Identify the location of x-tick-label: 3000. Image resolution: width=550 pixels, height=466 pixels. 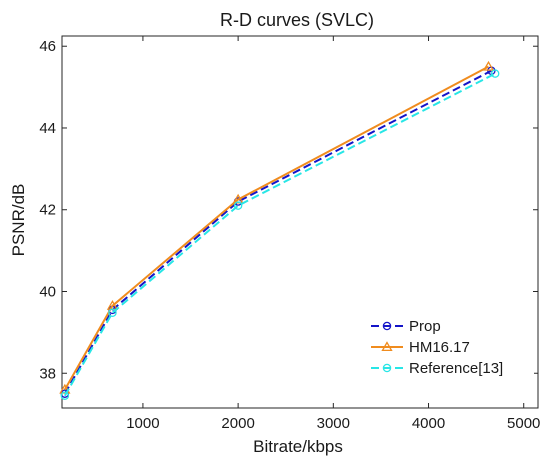
(333, 423).